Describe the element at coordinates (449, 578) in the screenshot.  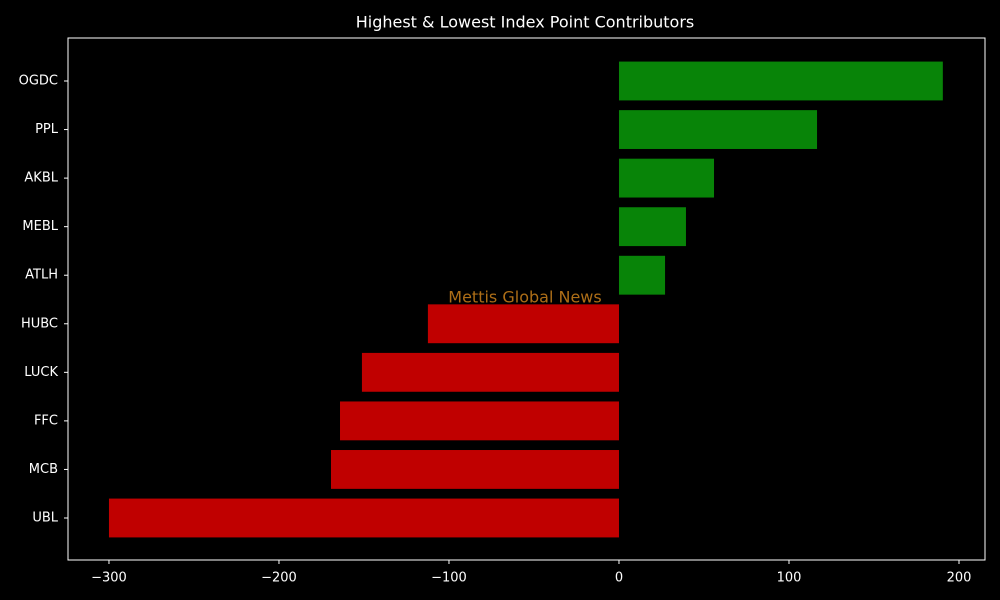
I see `x-tick-label: −100` at that location.